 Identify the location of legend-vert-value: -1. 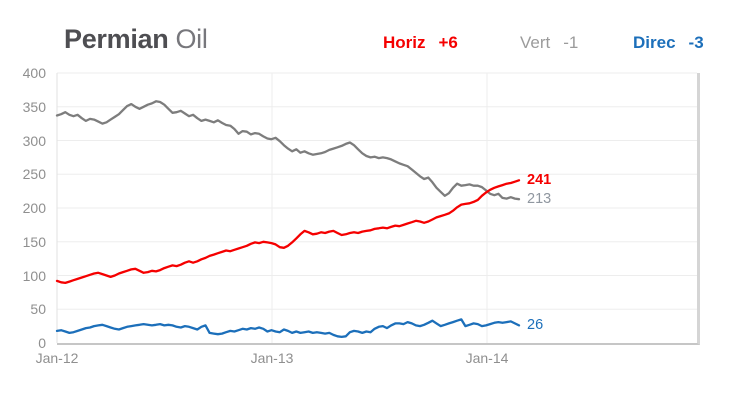
(571, 42).